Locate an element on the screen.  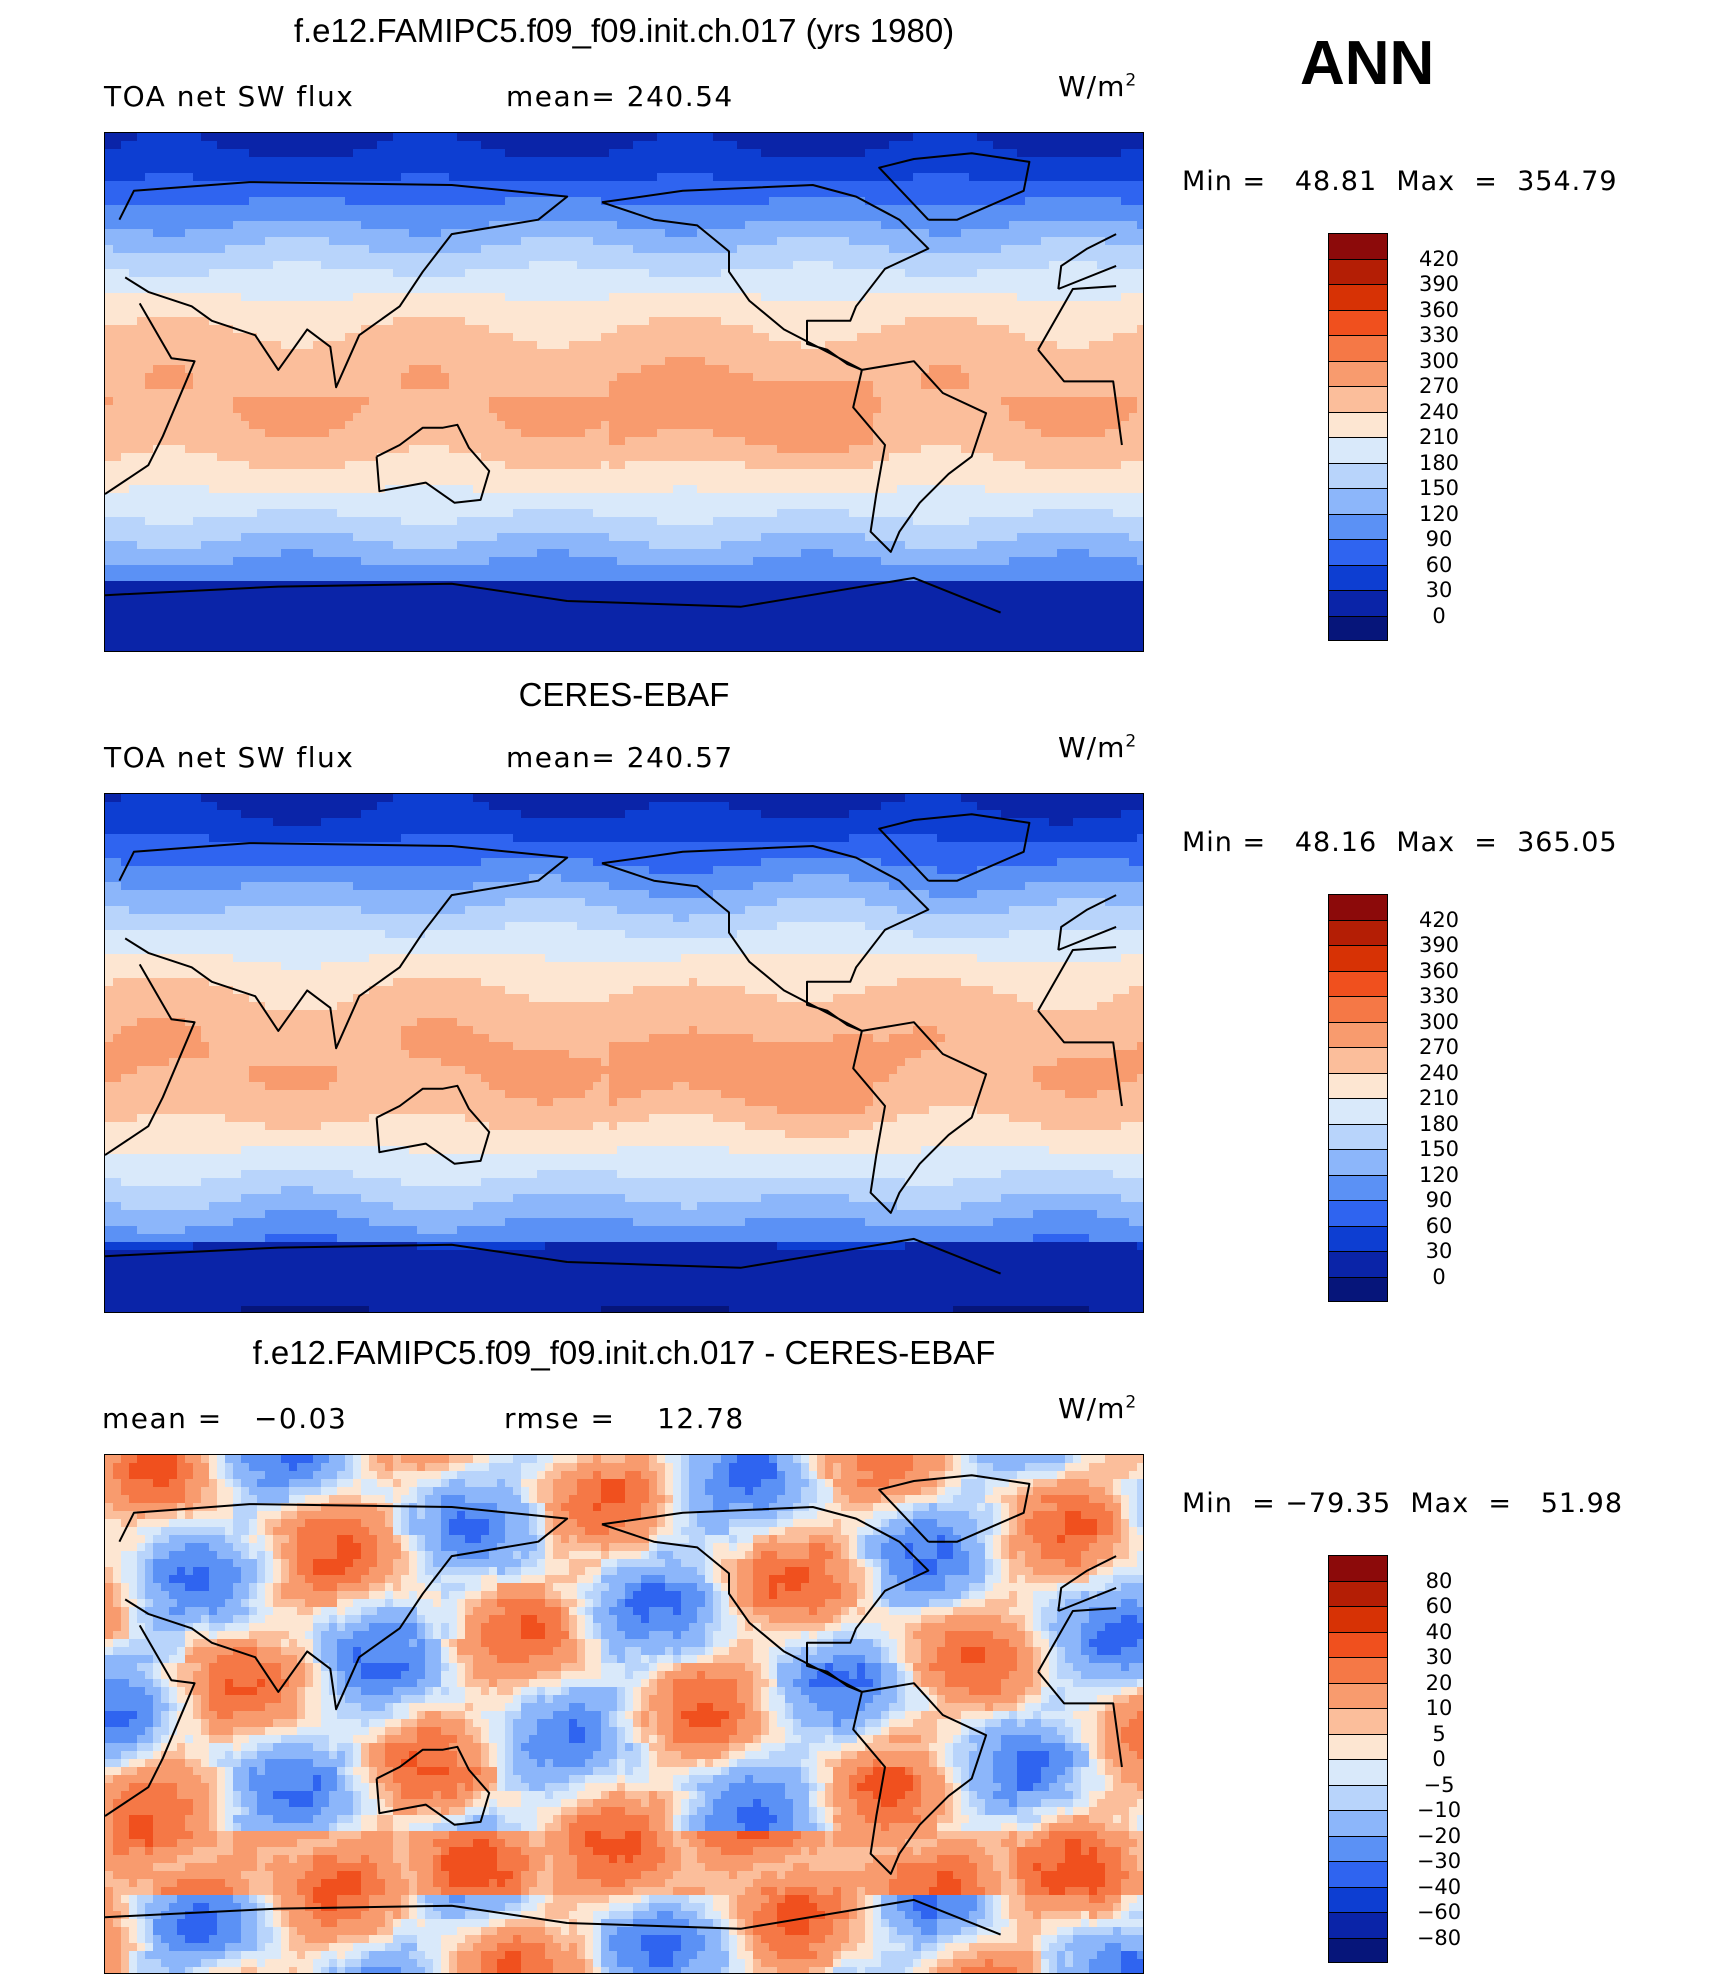
panel-3-units: W/m2 is located at coordinates (1097, 1408).